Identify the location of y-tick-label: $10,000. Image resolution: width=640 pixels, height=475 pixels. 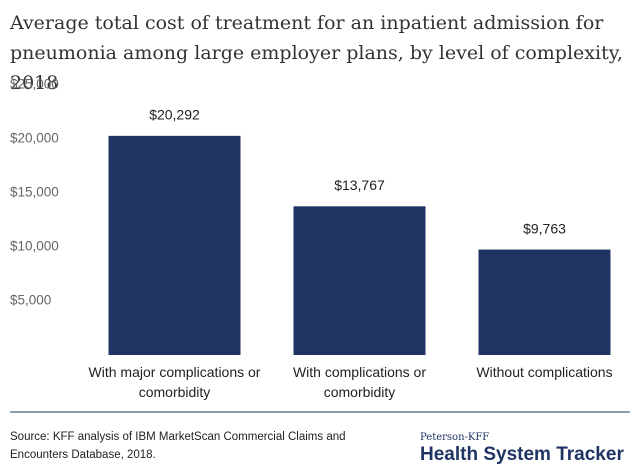
(34, 246).